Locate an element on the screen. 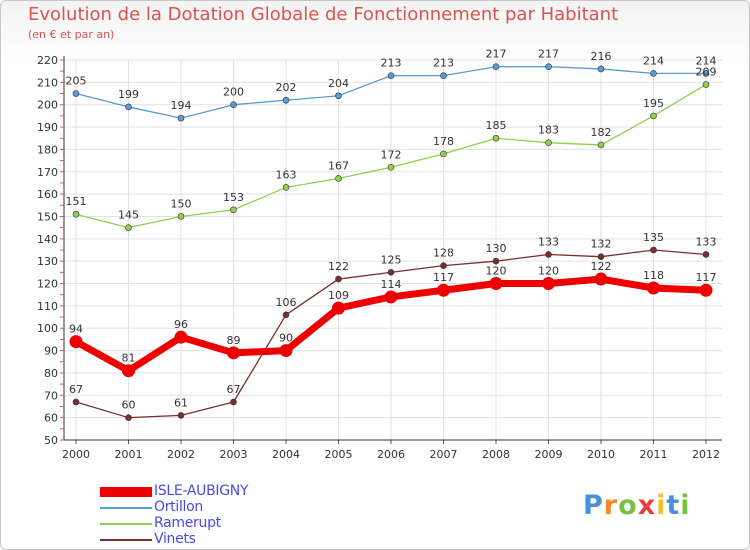 The height and width of the screenshot is (550, 750). x-tick-label: 2002 is located at coordinates (181, 454).